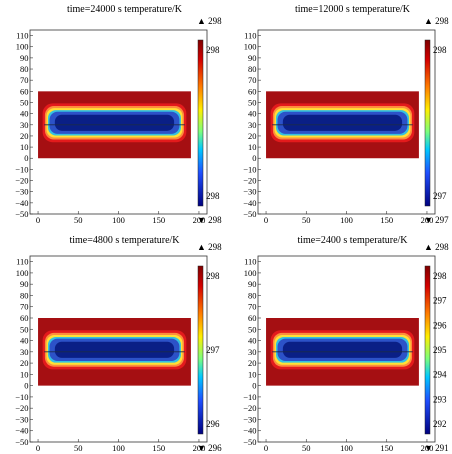 Image resolution: width=452 pixels, height=454 pixels. What do you see at coordinates (209, 448) in the screenshot?
I see `colorbar-min-label: ▼ 296` at bounding box center [209, 448].